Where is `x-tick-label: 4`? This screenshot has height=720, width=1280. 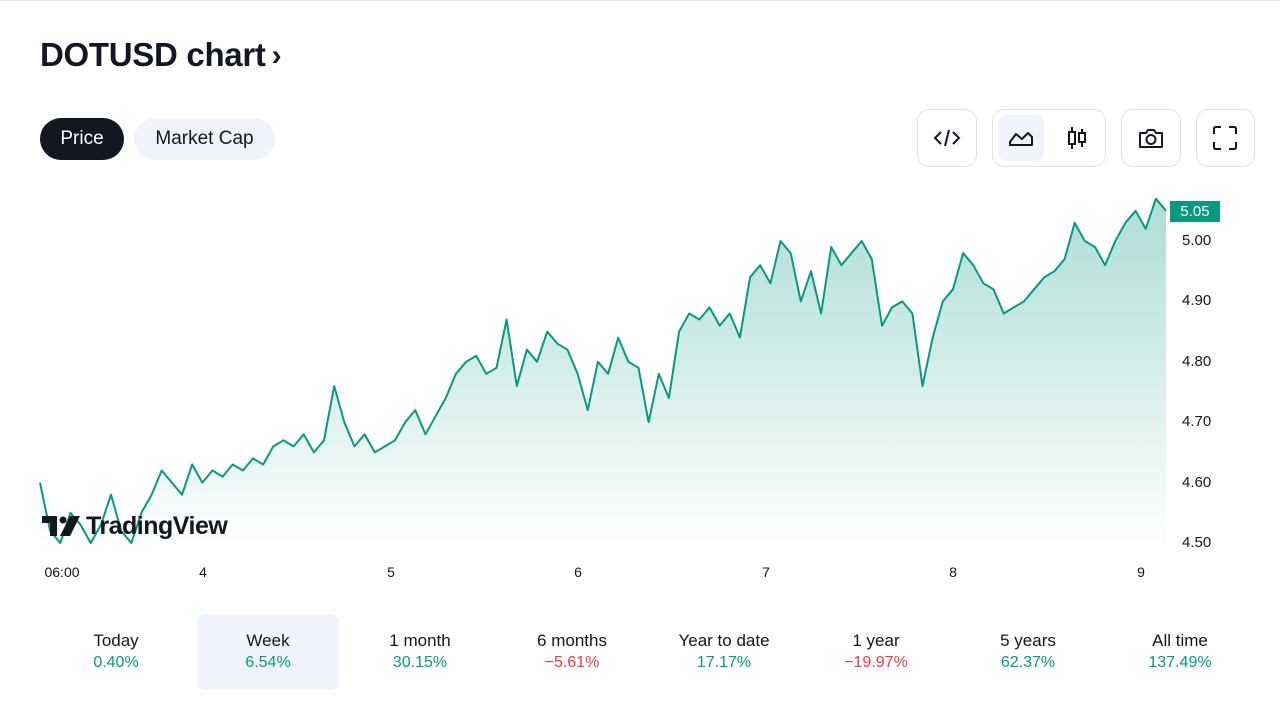 x-tick-label: 4 is located at coordinates (203, 572).